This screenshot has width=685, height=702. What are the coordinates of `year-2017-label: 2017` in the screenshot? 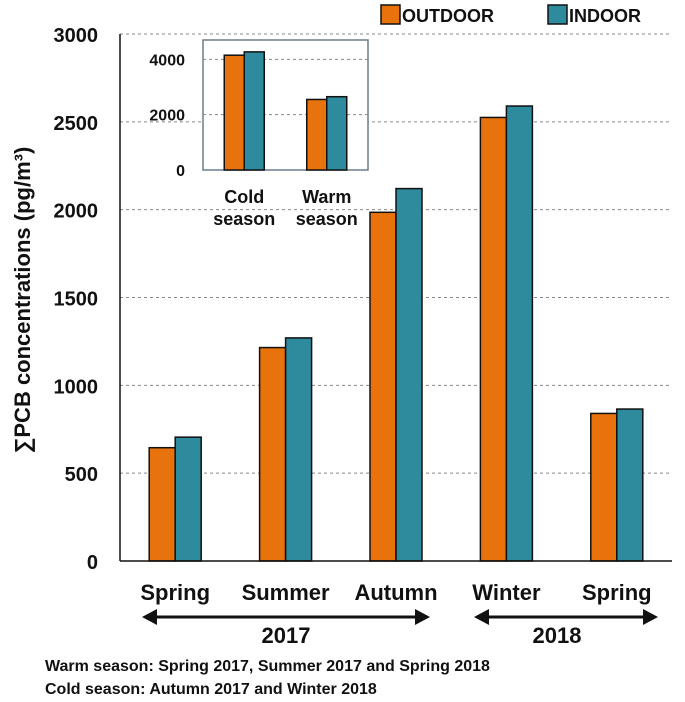 It's located at (286, 635).